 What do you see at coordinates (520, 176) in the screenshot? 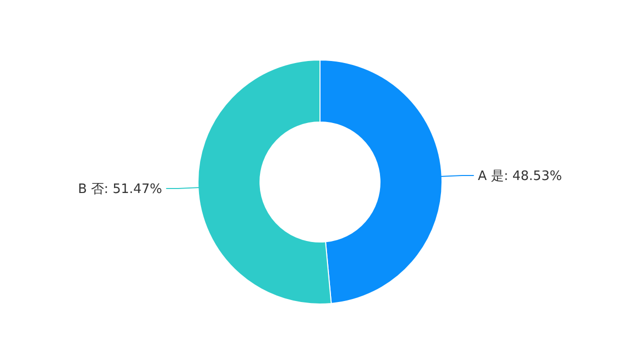
I see `slice-label: A 是: 48.53%` at bounding box center [520, 176].